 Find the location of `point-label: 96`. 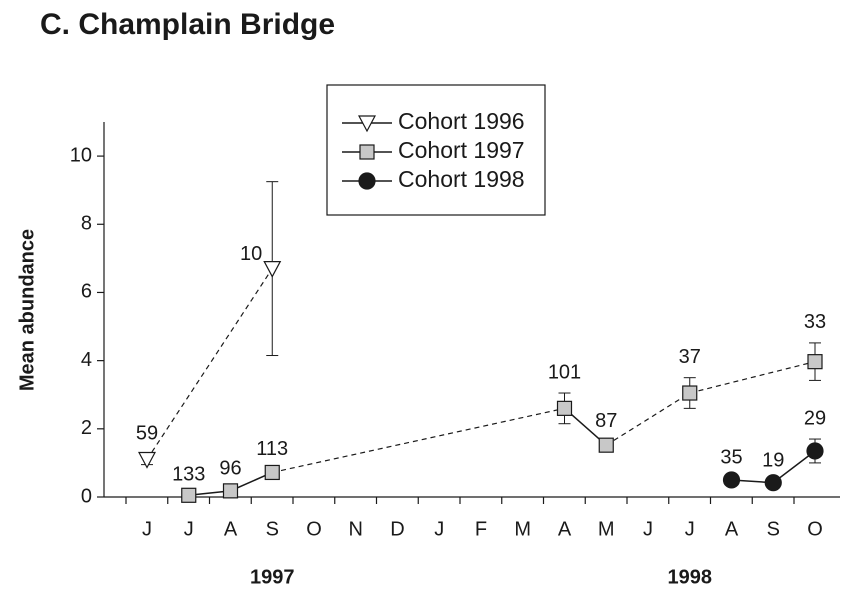

point-label: 96 is located at coordinates (230, 468).